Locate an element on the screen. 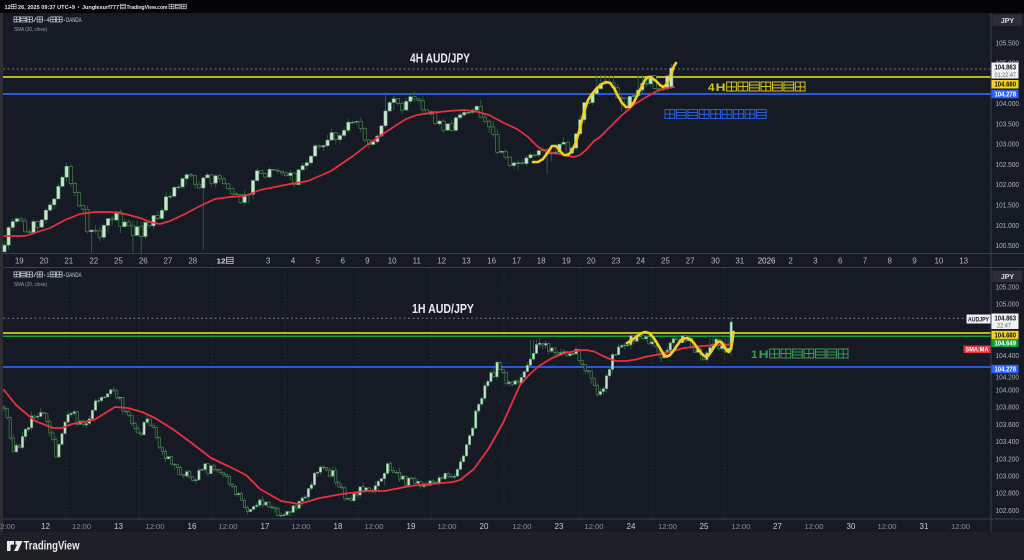  svg-text: 4H AUD/JPY is located at coordinates (440, 59).